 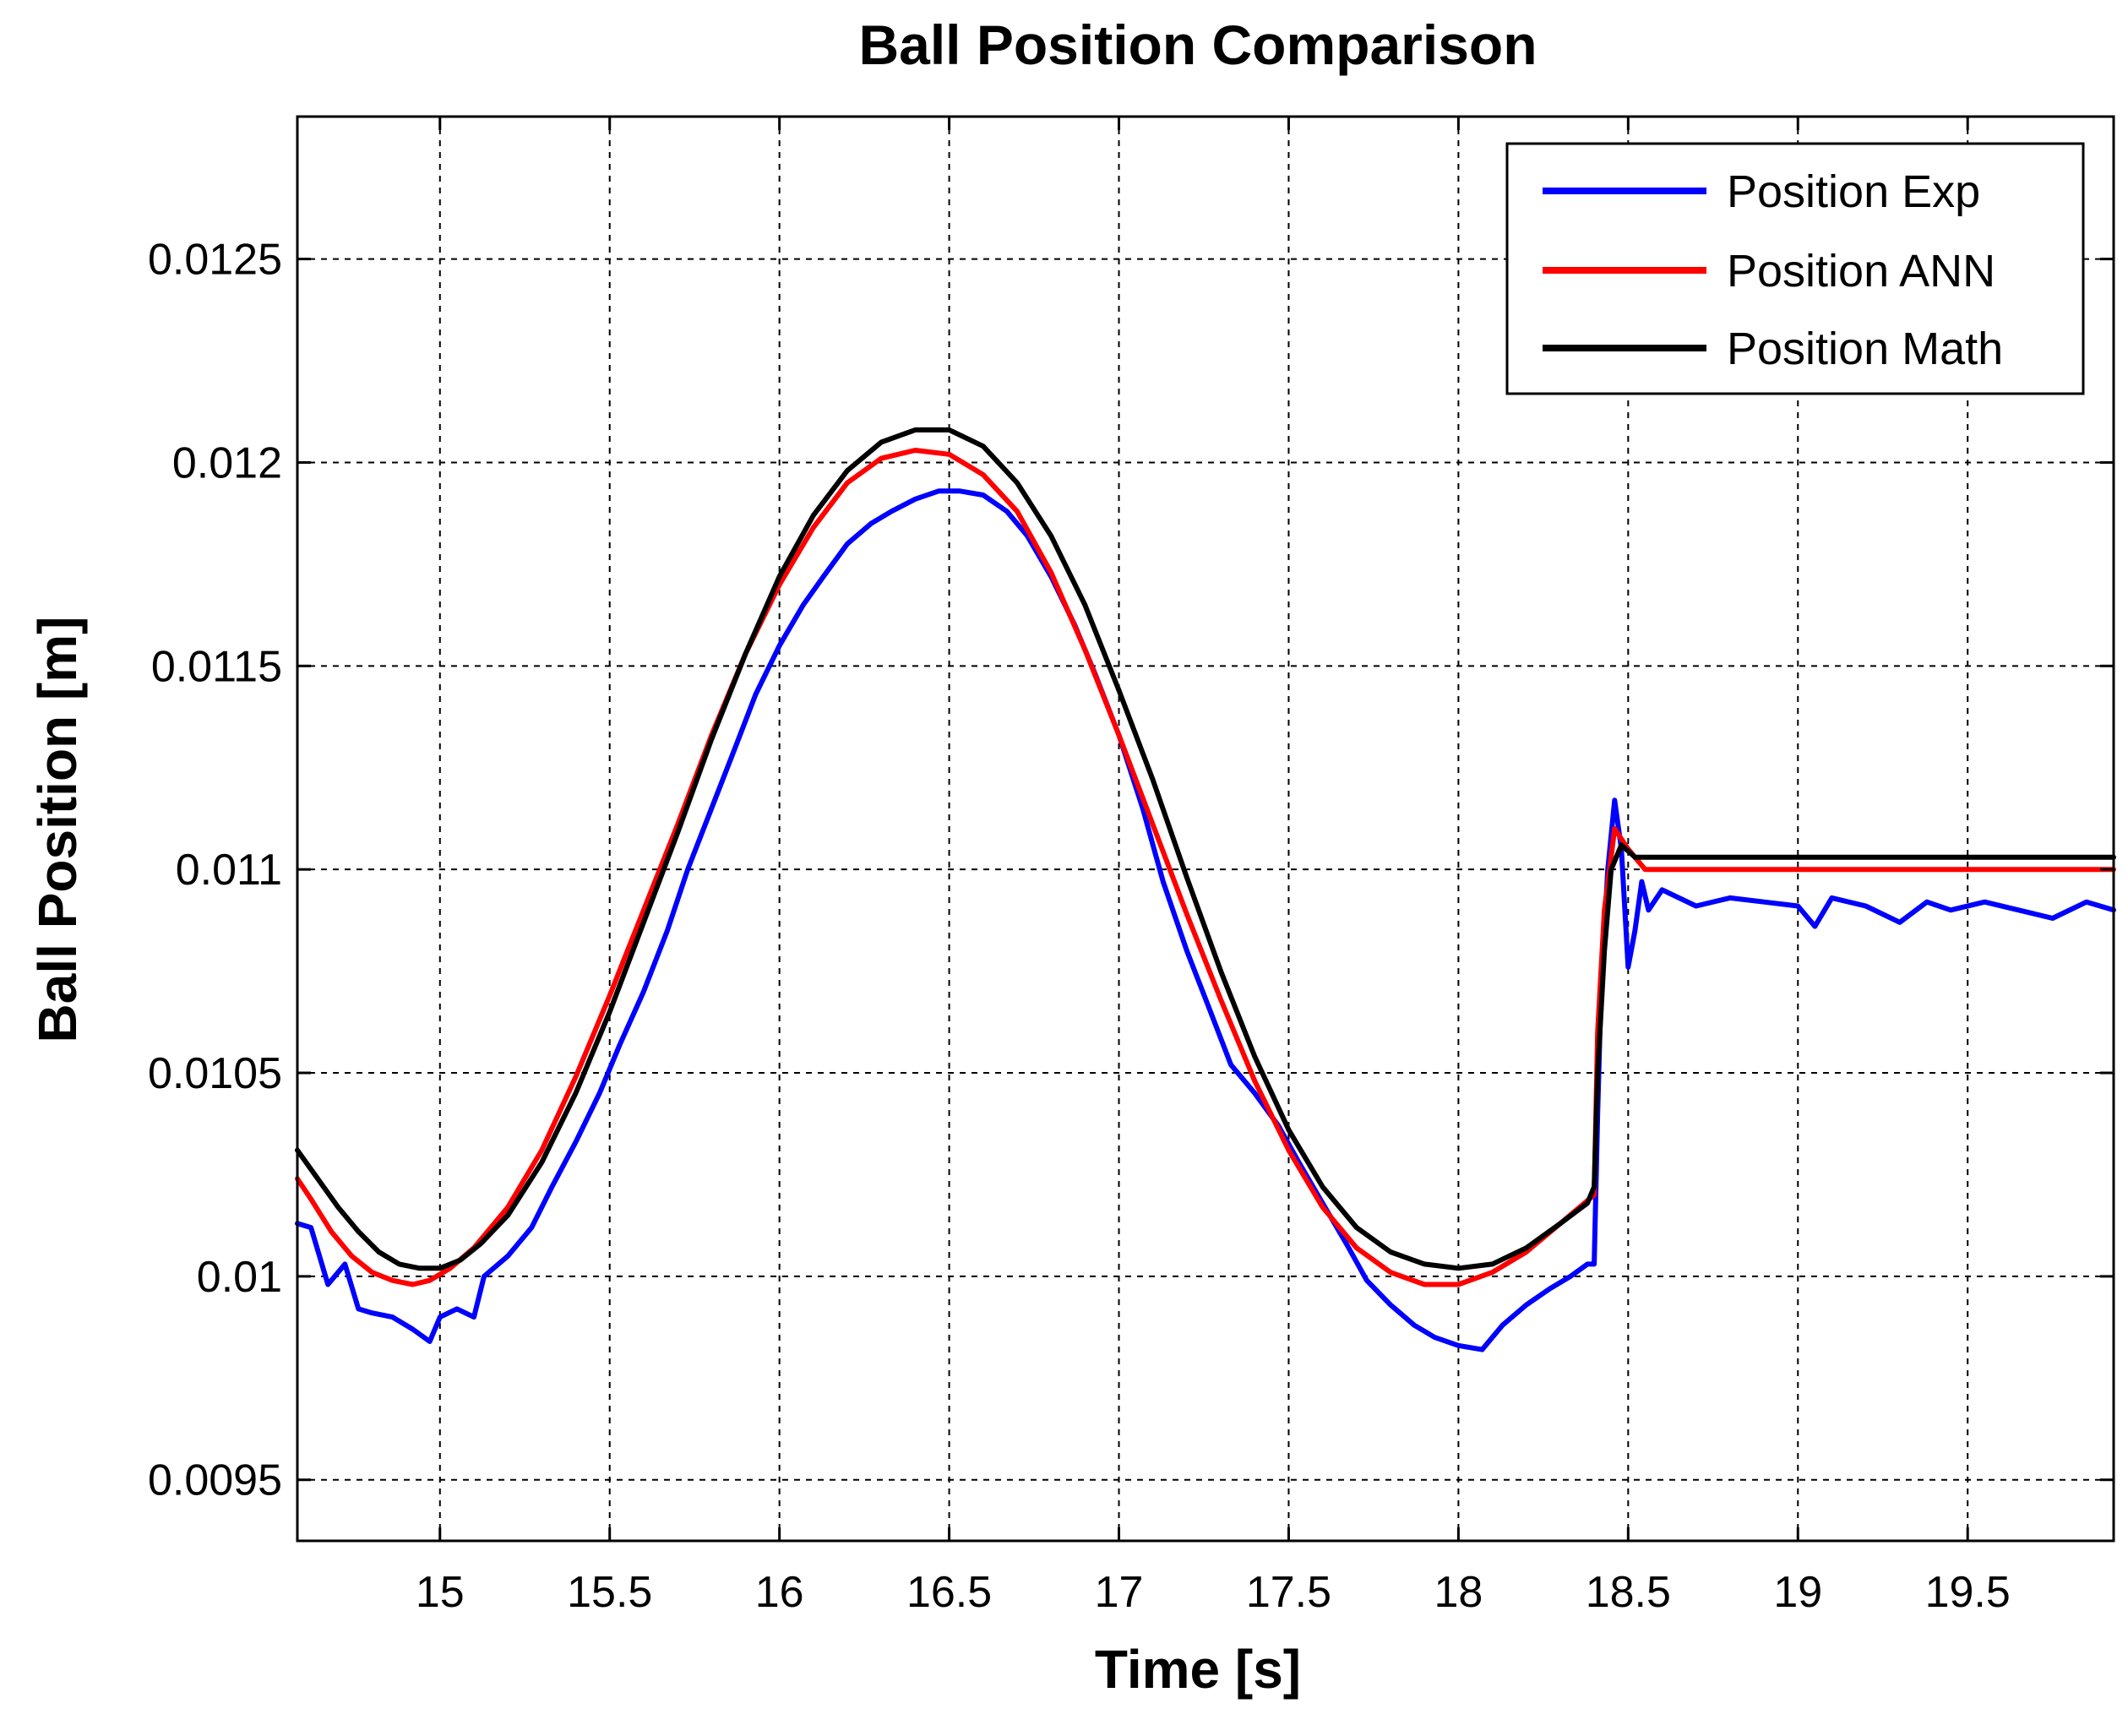 What do you see at coordinates (216, 666) in the screenshot?
I see `y-tick-label: 0.0115` at bounding box center [216, 666].